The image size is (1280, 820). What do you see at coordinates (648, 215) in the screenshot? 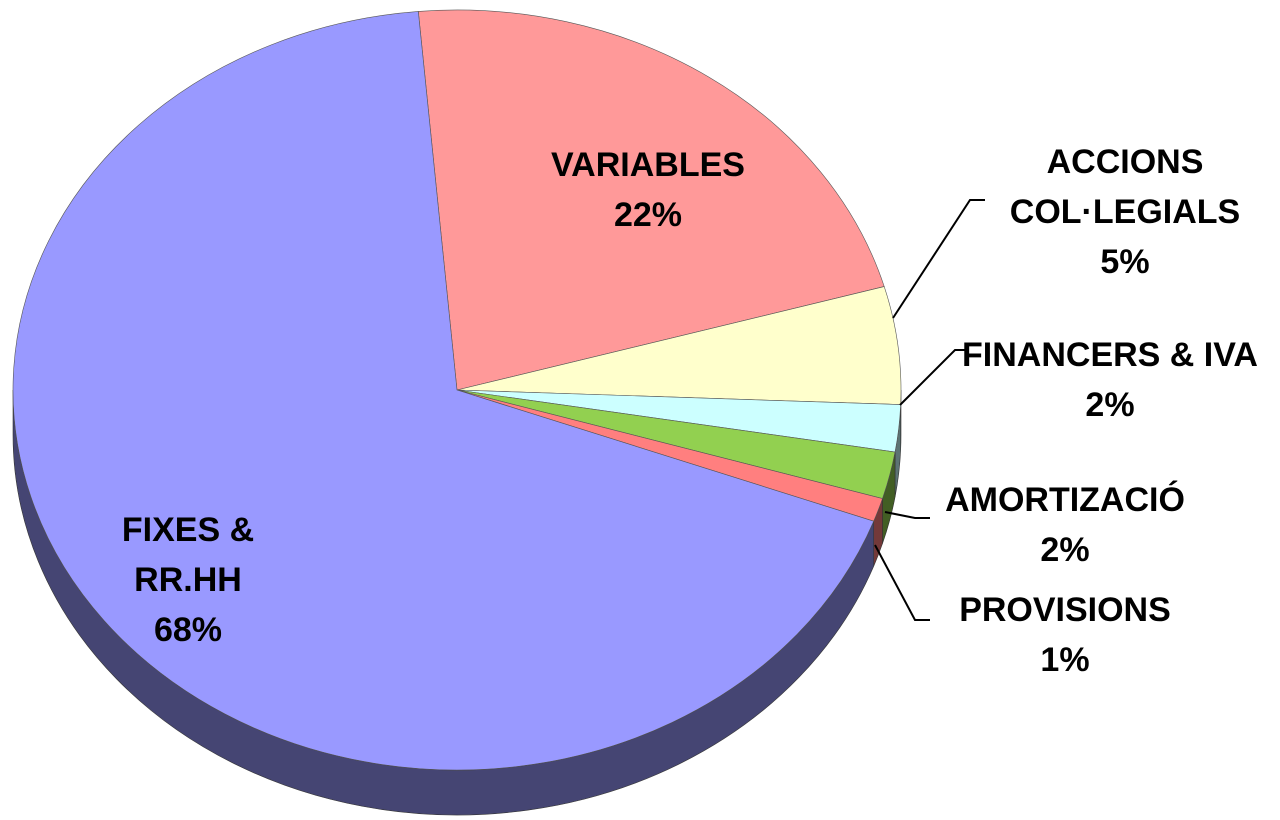
I see `value-label: 22%` at bounding box center [648, 215].